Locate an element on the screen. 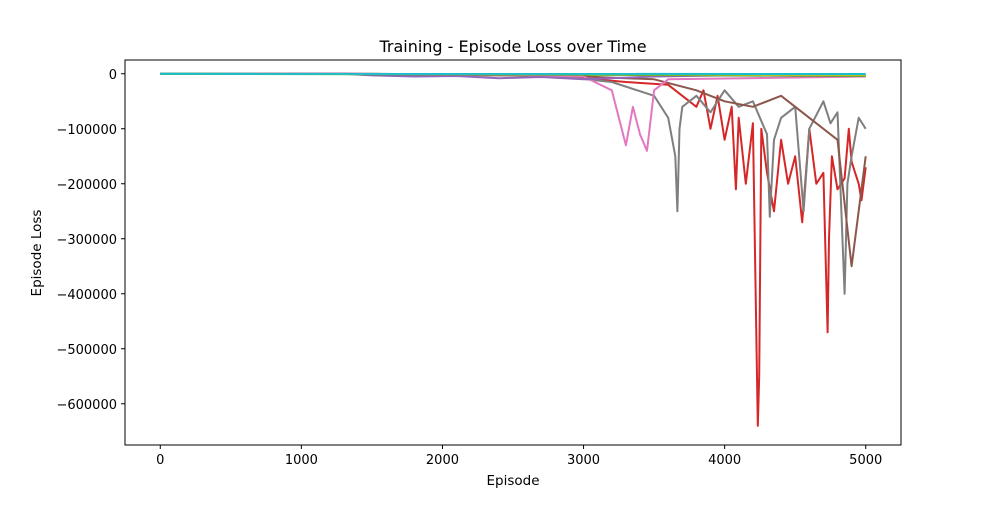 The height and width of the screenshot is (505, 1000). chart-title: Training - Episode Loss over Time is located at coordinates (512, 46).